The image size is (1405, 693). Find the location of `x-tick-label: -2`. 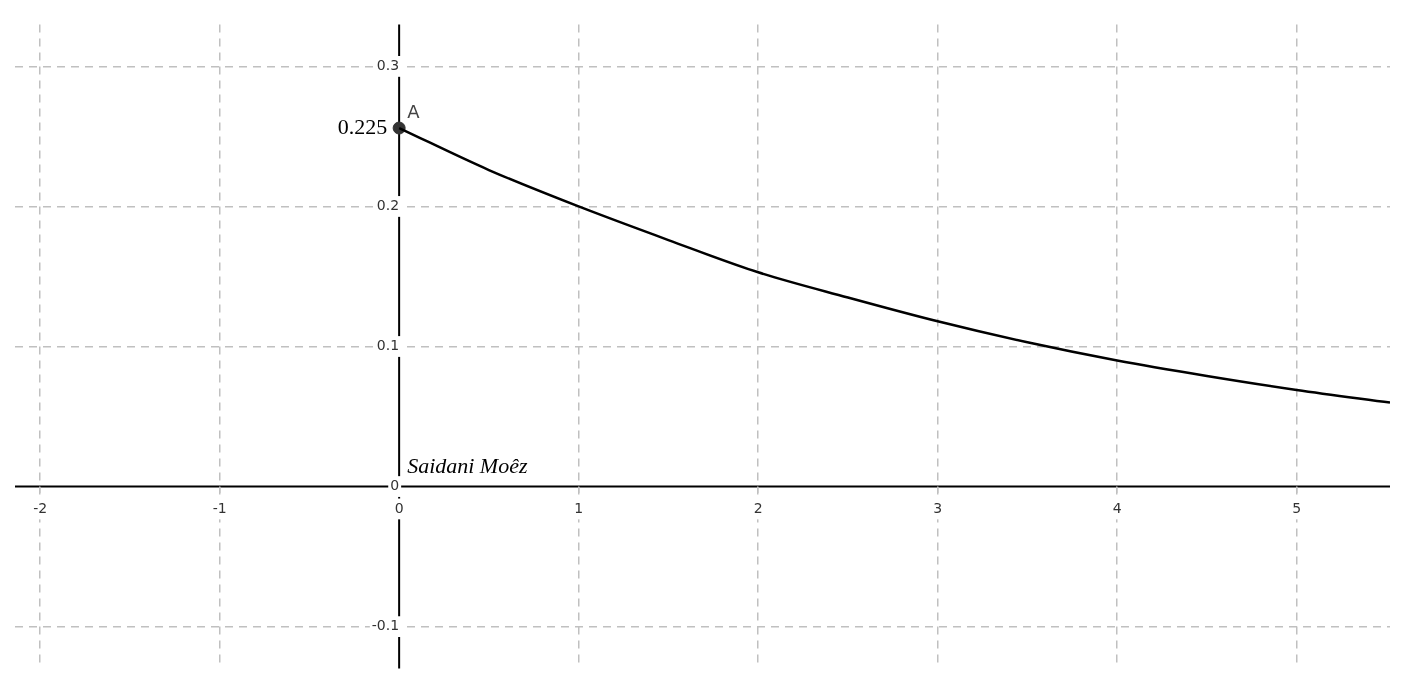

x-tick-label: -2 is located at coordinates (40, 507).